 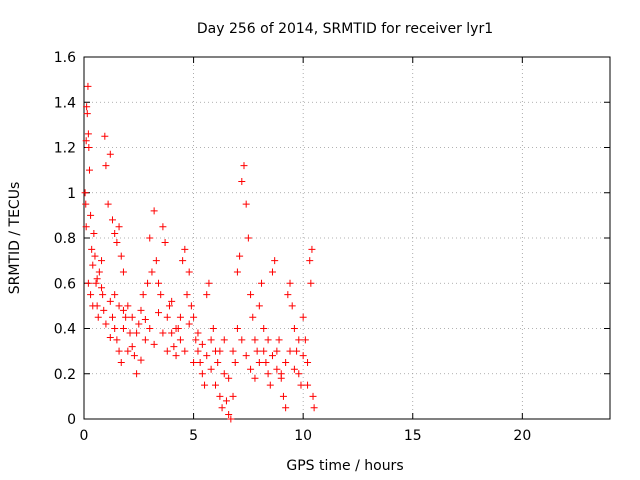 What do you see at coordinates (65, 284) in the screenshot?
I see `y-tick-label: 0.6` at bounding box center [65, 284].